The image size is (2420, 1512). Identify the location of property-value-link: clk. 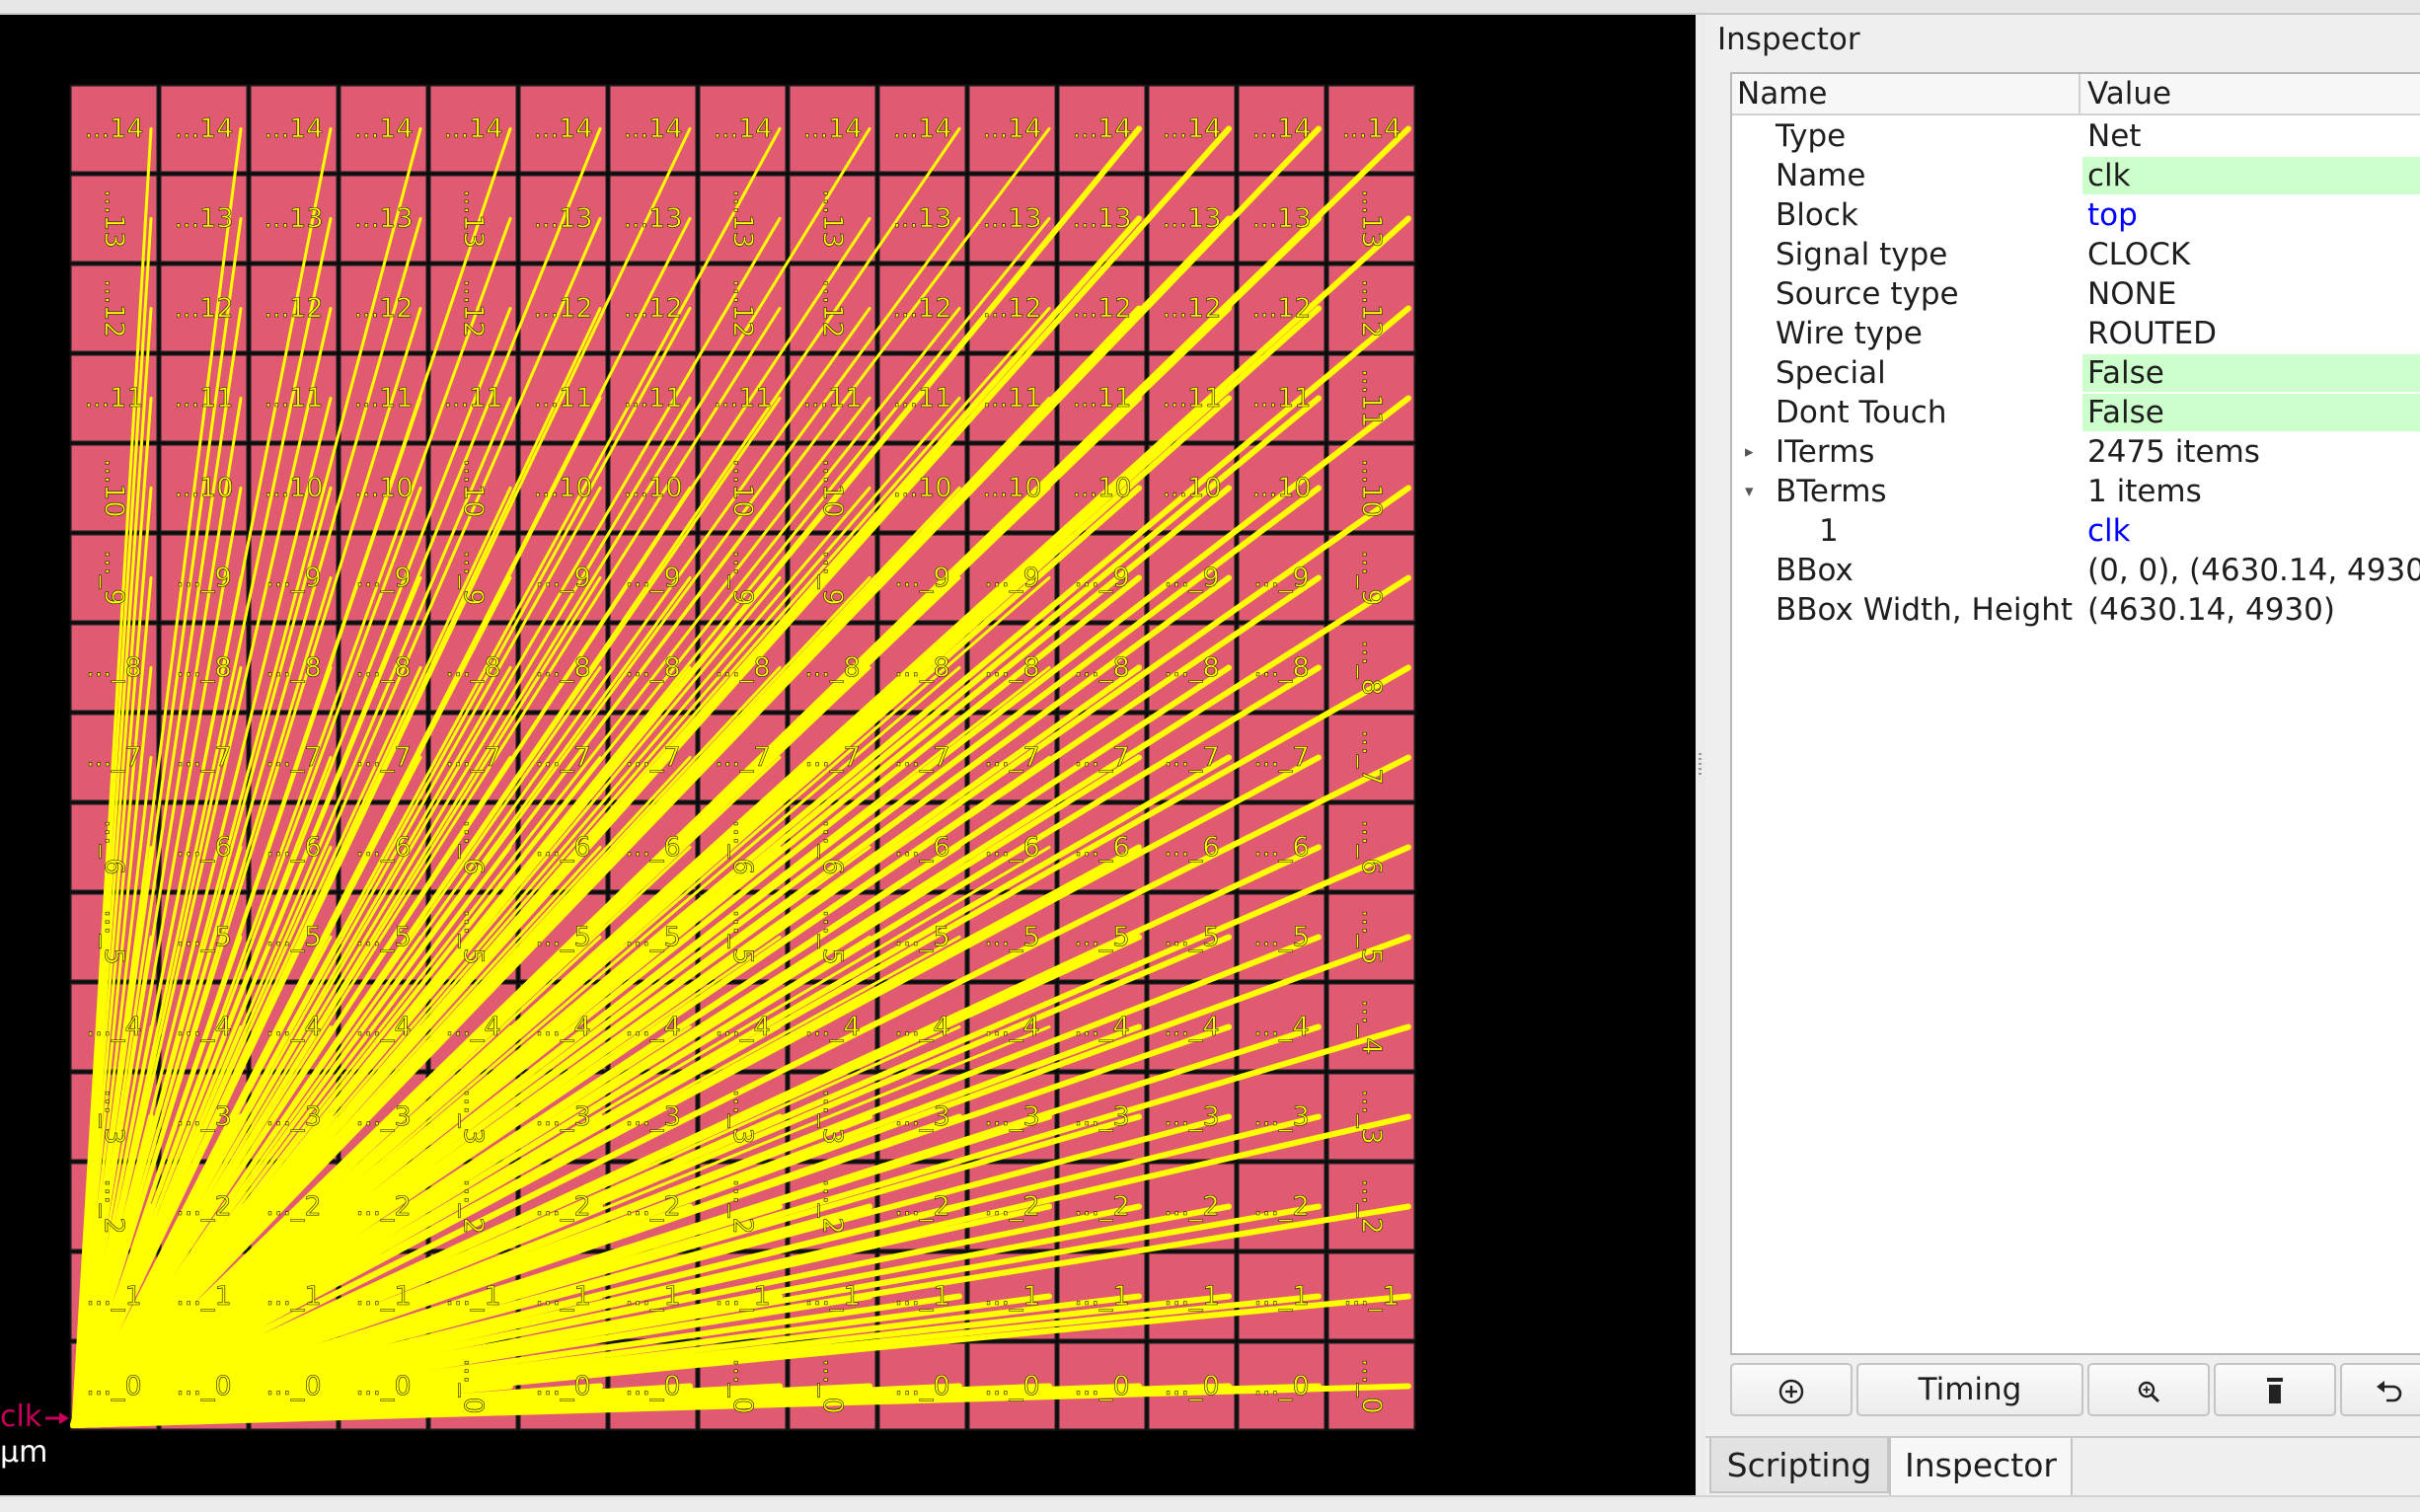
(2109, 531).